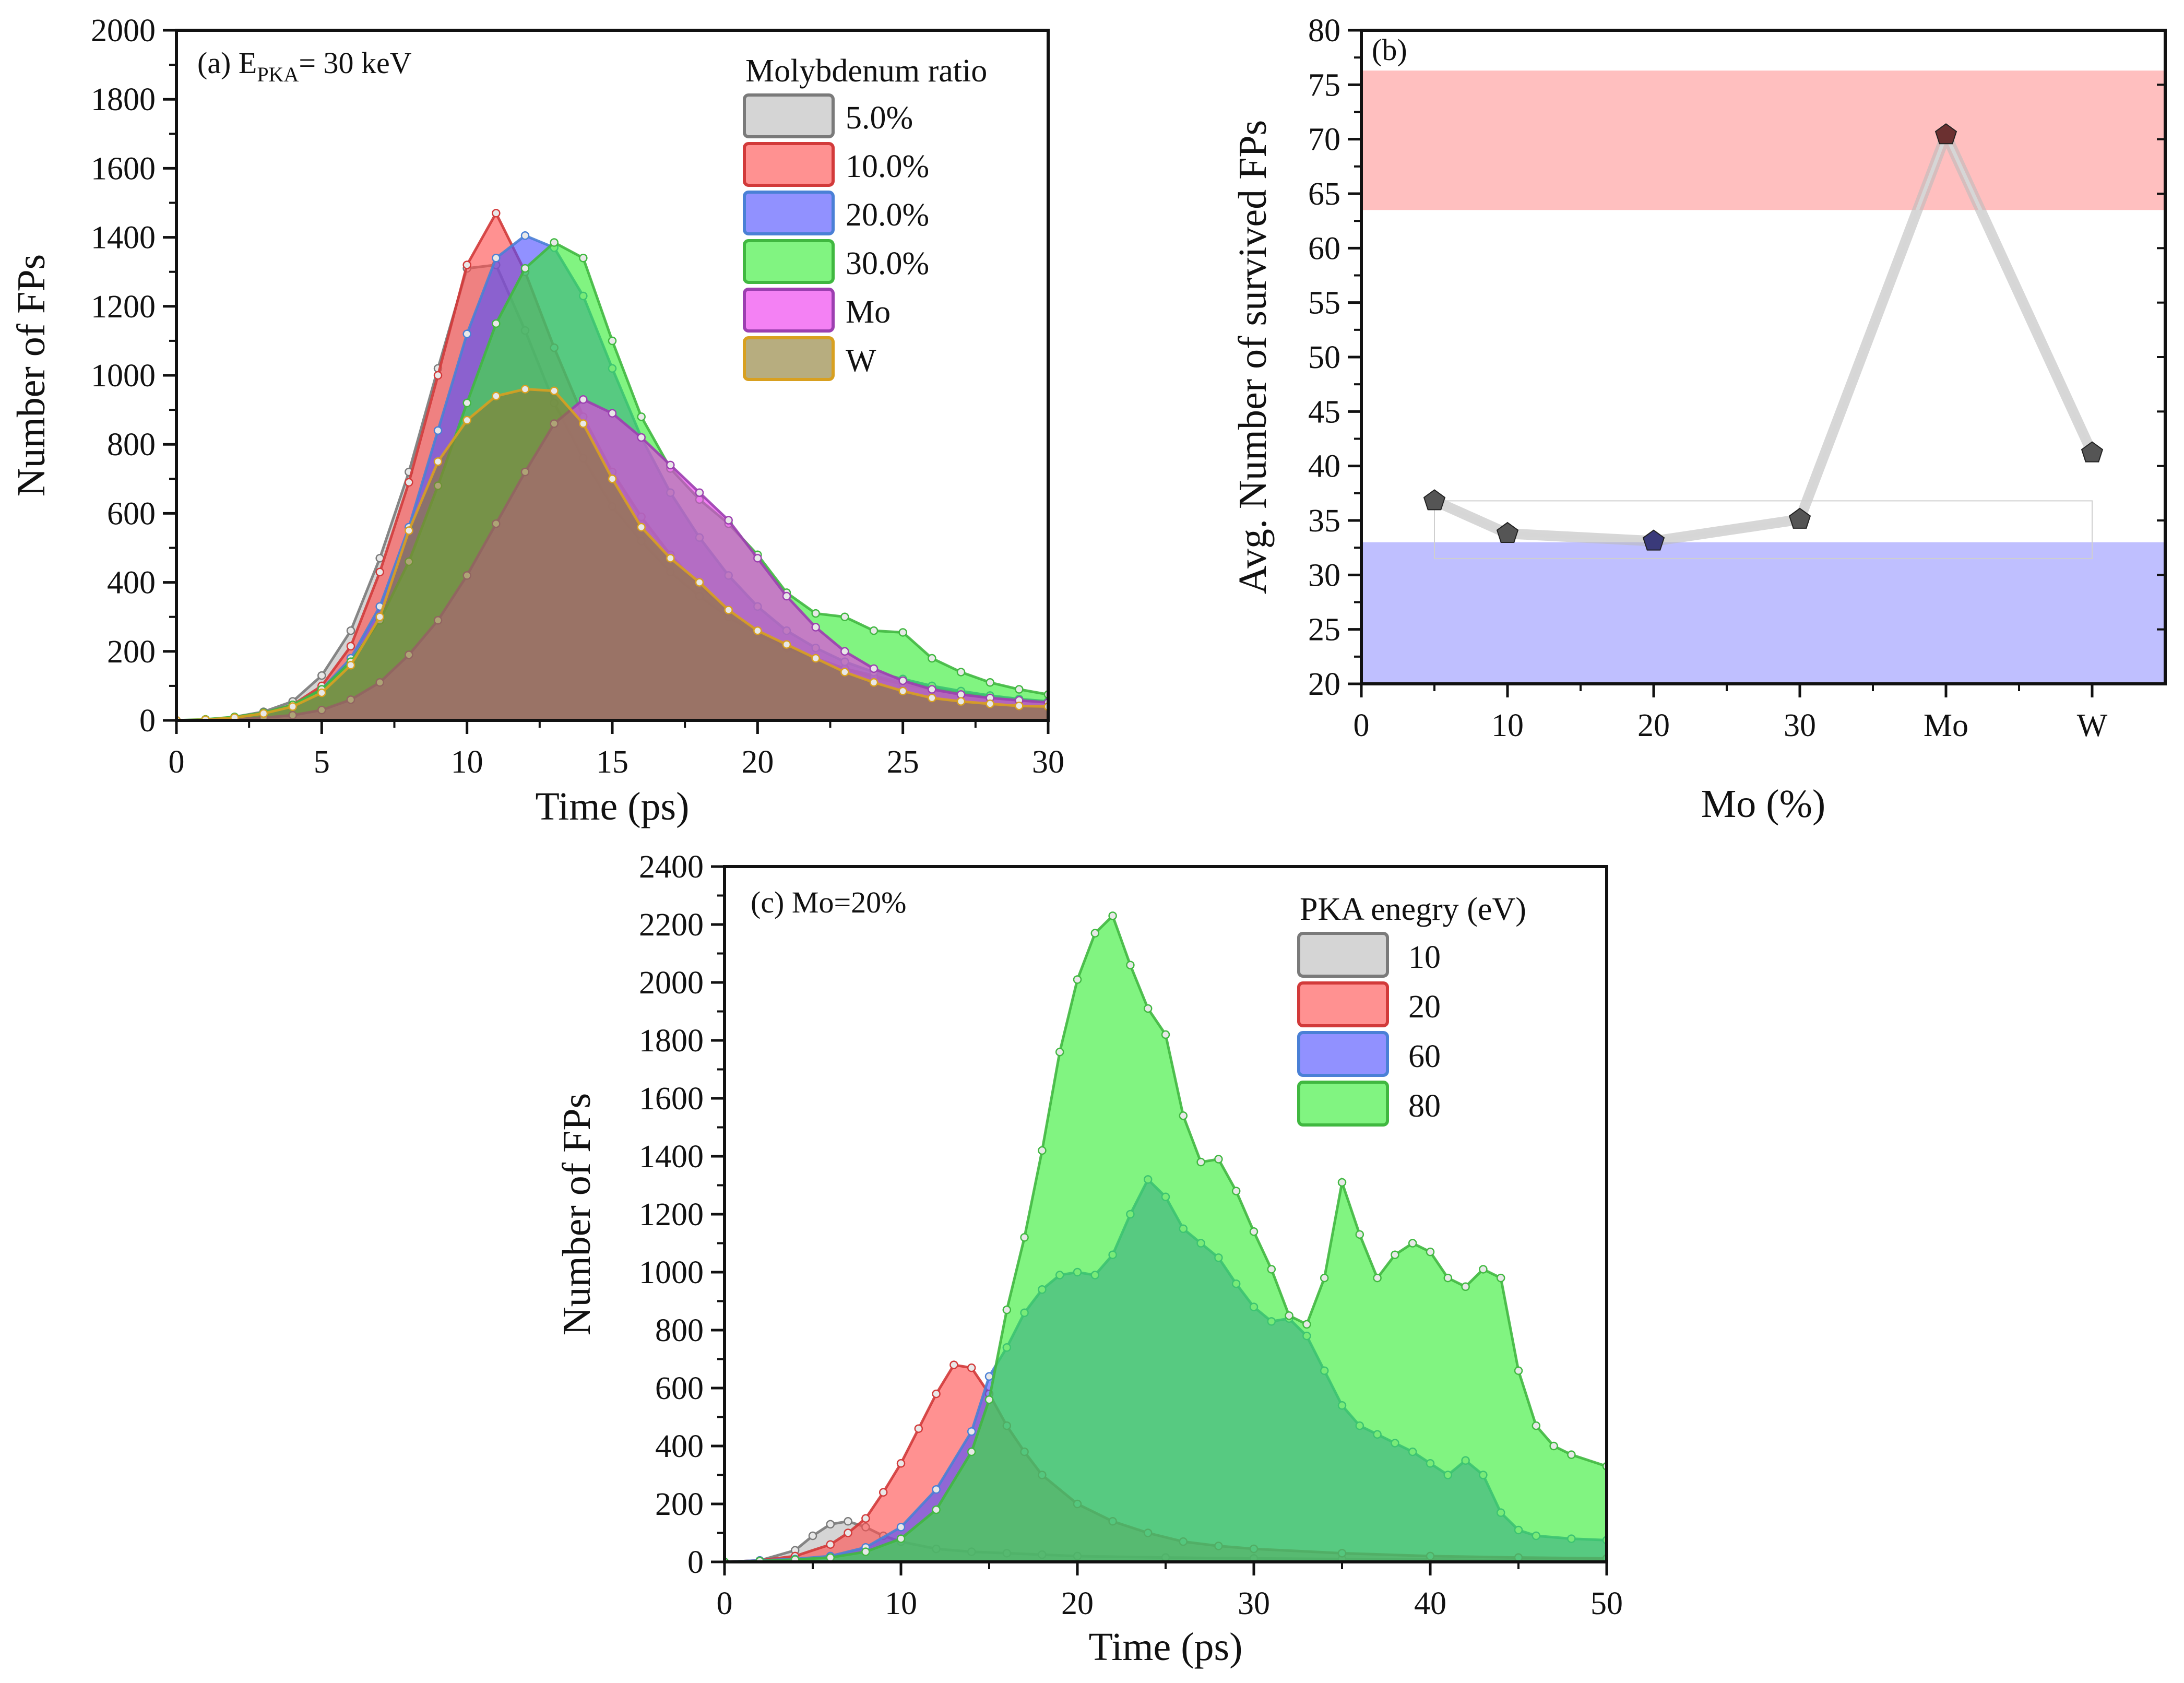  I want to click on plot-area, so click(612, 464).